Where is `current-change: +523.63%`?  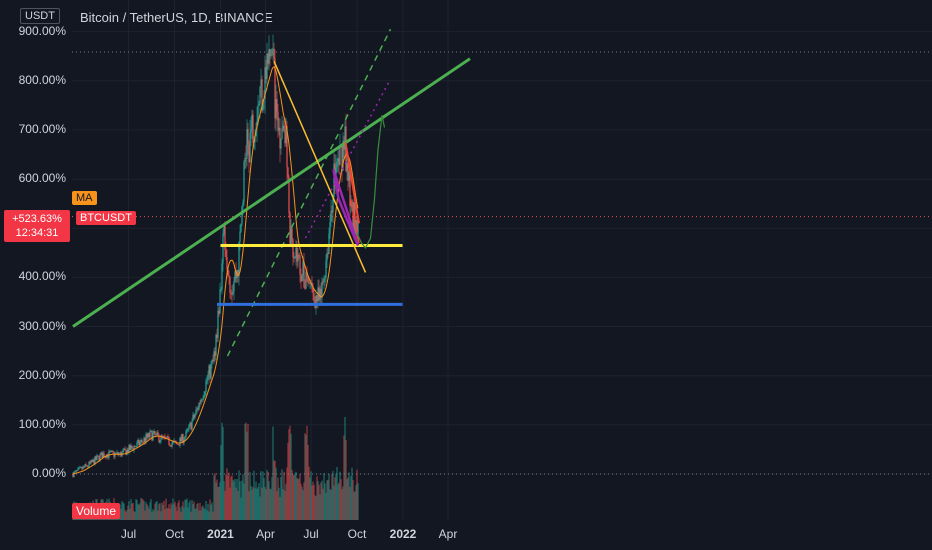
current-change: +523.63% is located at coordinates (37, 219).